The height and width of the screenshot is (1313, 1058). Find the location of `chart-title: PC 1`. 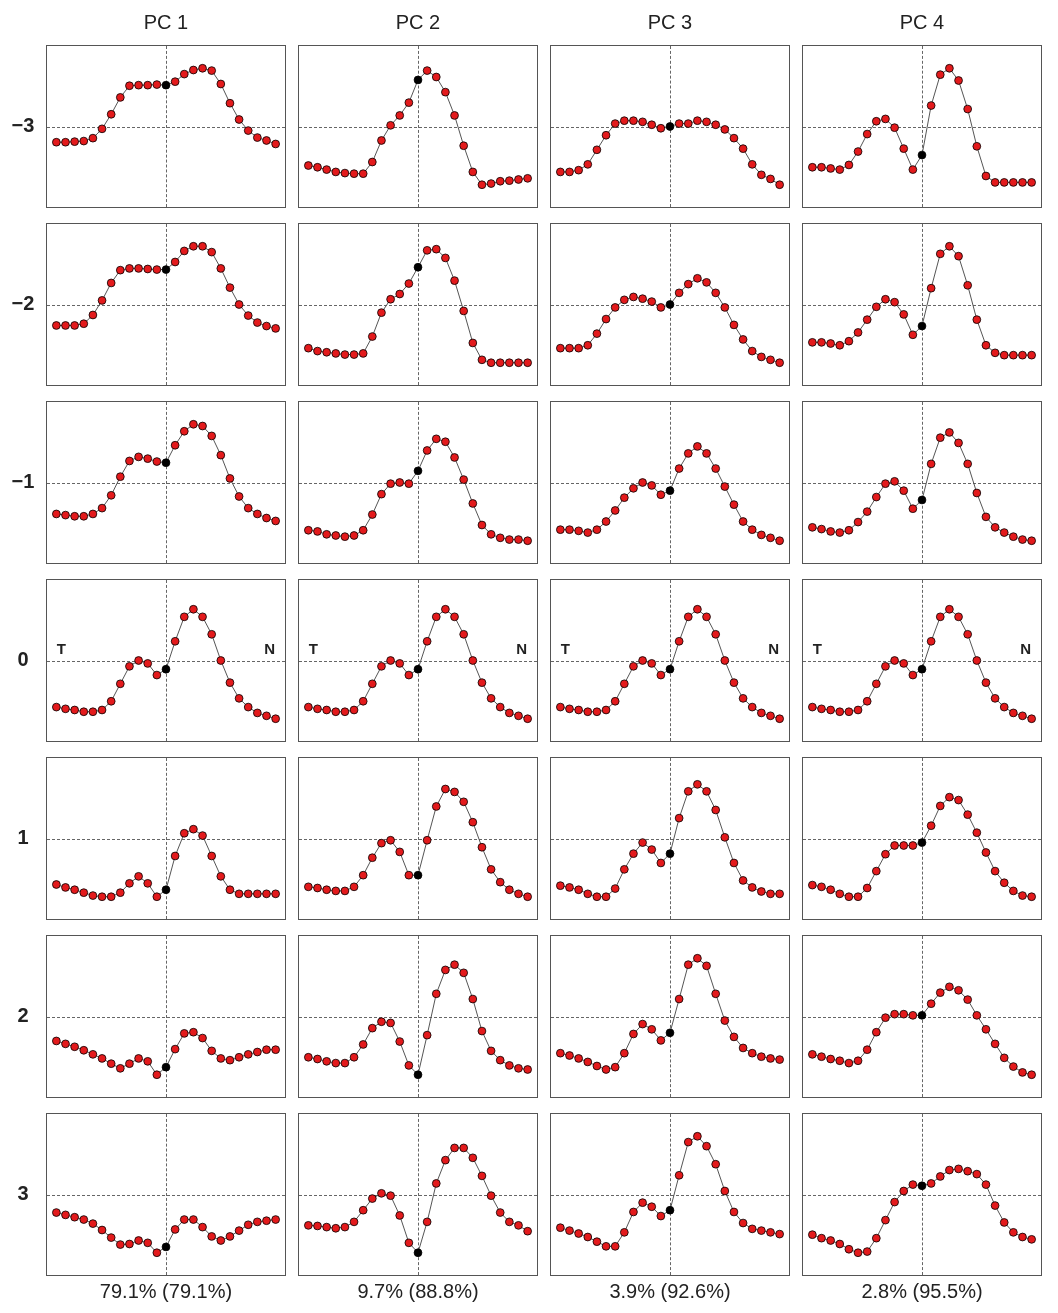

chart-title: PC 1 is located at coordinates (166, 22).